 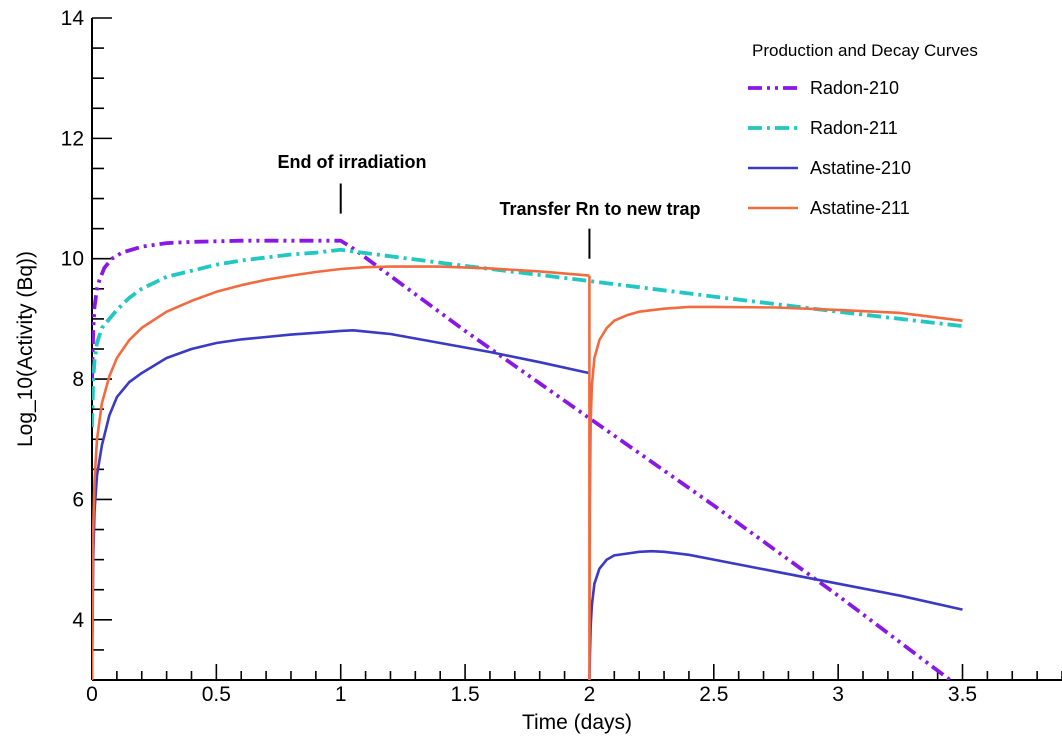 What do you see at coordinates (86, 344) in the screenshot?
I see `y-axis-ticks: 4 6 8 10 12 14` at bounding box center [86, 344].